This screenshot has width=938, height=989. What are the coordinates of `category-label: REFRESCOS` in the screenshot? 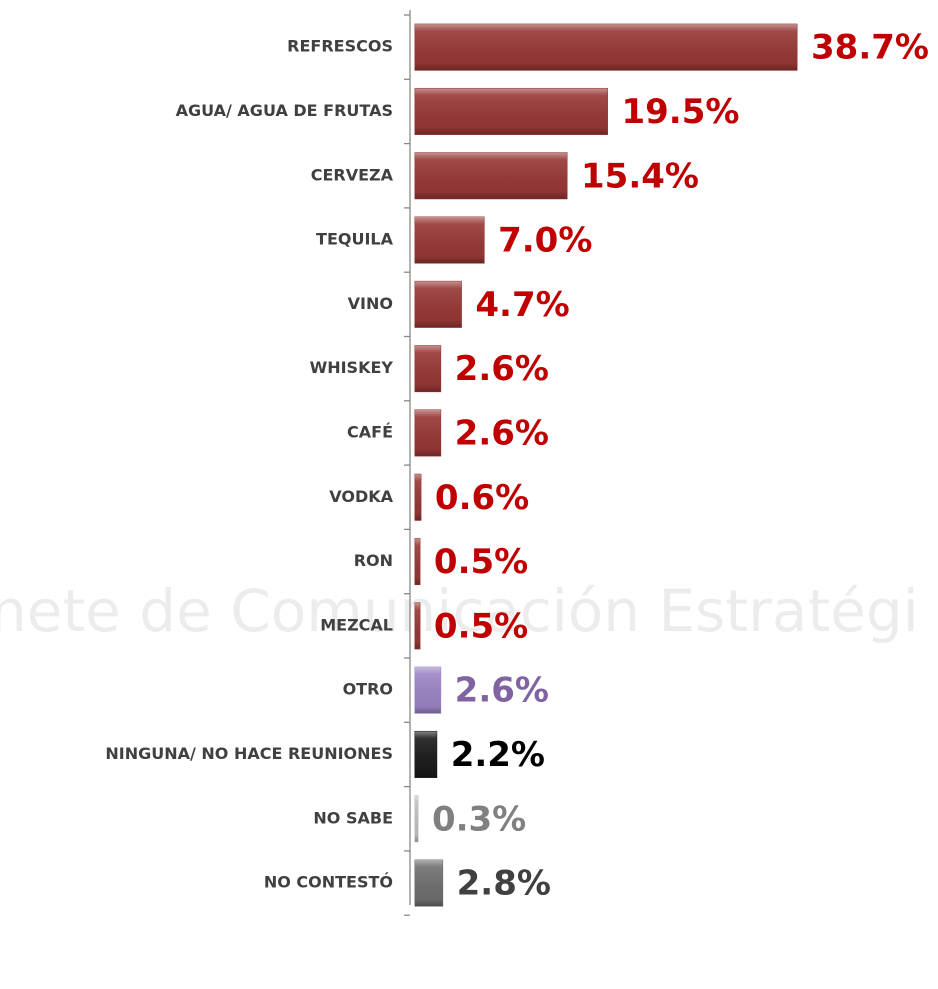 It's located at (340, 46).